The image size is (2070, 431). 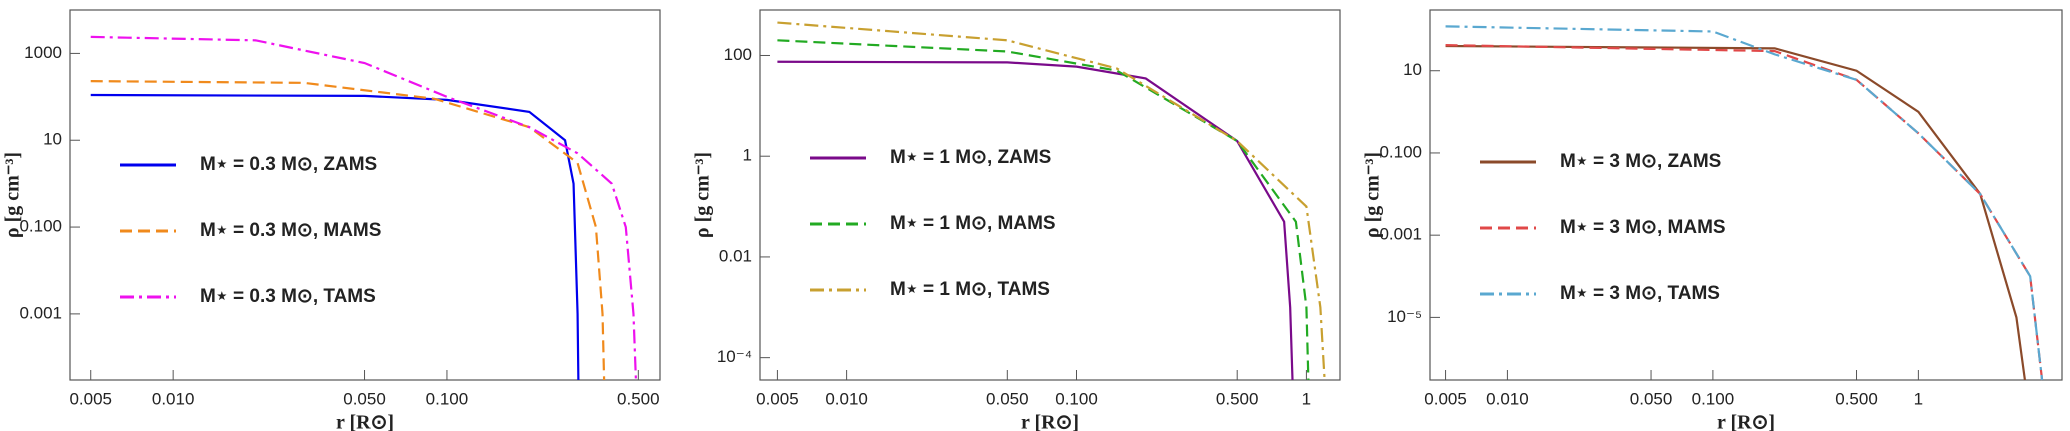 What do you see at coordinates (734, 356) in the screenshot?
I see `y-tick-label: 10⁻⁴` at bounding box center [734, 356].